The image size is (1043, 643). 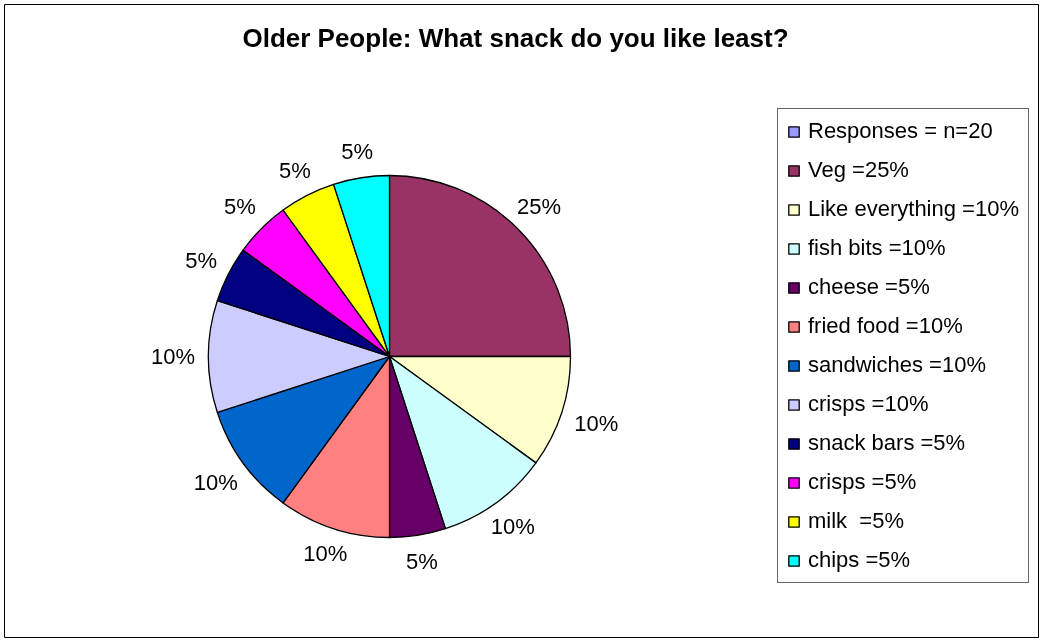 I want to click on legend-label: crisps =10%, so click(x=868, y=404).